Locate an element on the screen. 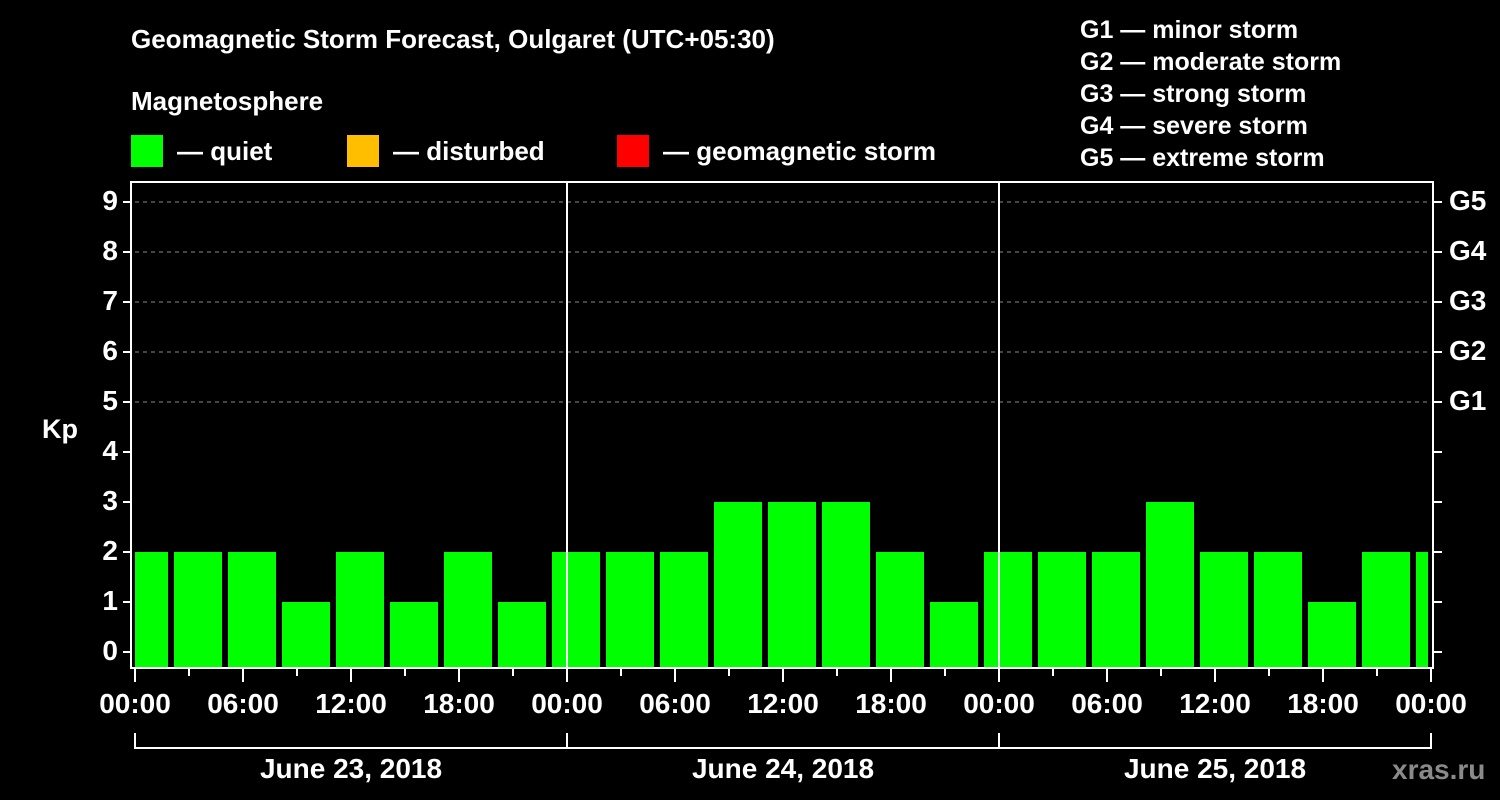 Image resolution: width=1500 pixels, height=800 pixels. y-tick-label: 5 is located at coordinates (110, 400).